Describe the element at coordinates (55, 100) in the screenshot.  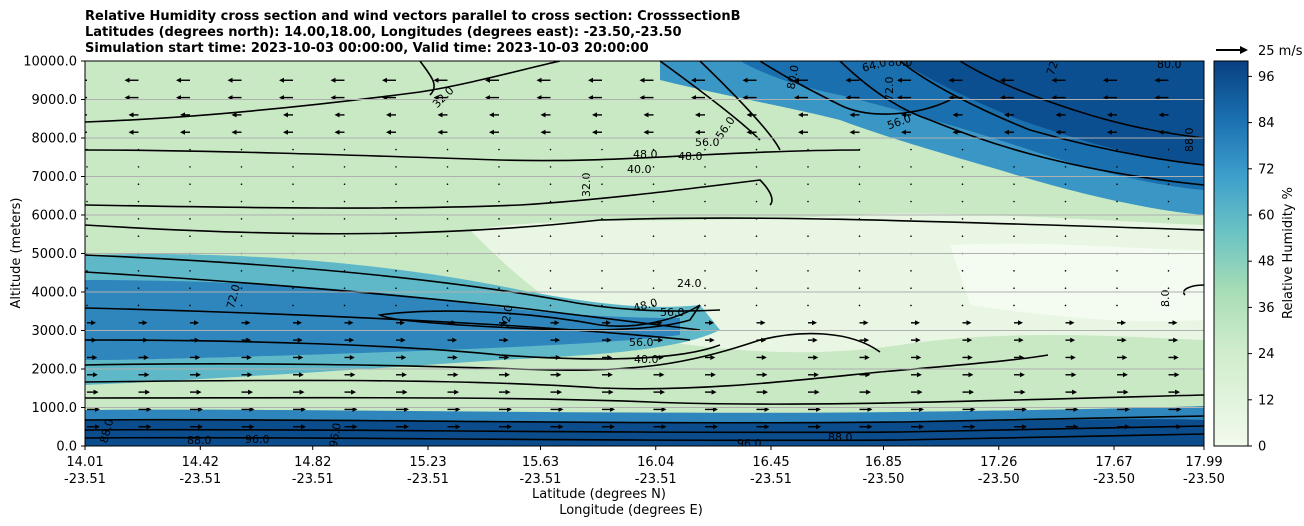
I see `y-tick-label: 9000.0` at that location.